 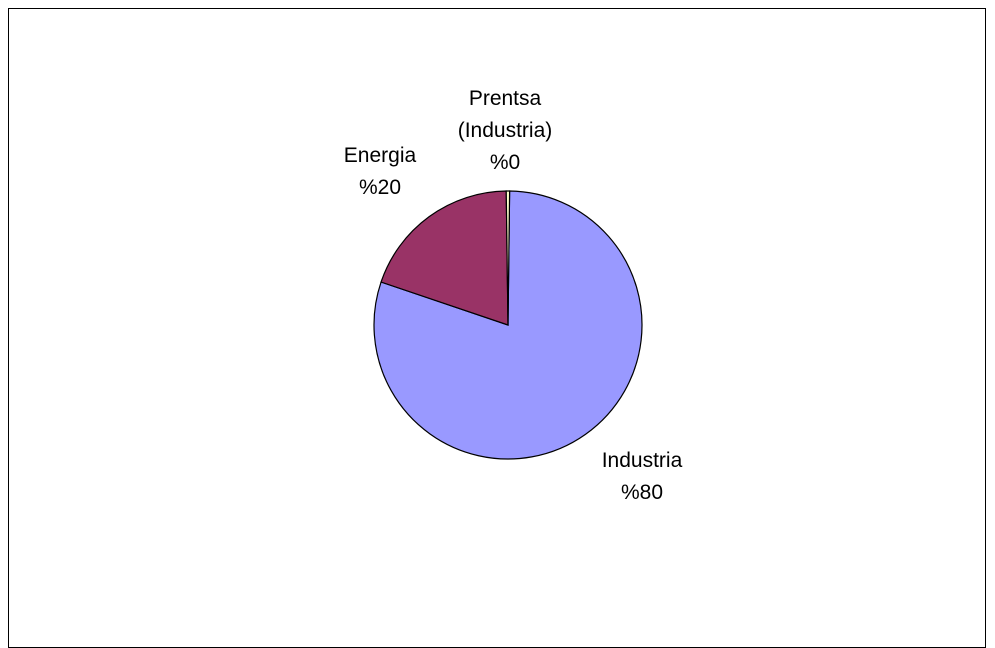 What do you see at coordinates (380, 171) in the screenshot?
I see `slice-label-energia: Energia %20` at bounding box center [380, 171].